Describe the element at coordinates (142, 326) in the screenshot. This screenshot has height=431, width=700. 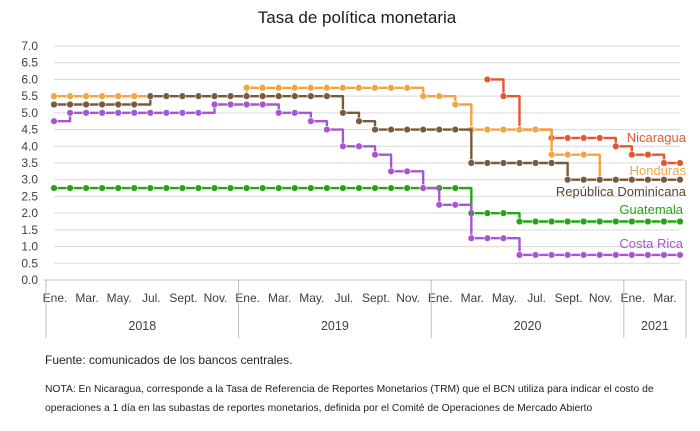
I see `year-label: 2018` at that location.